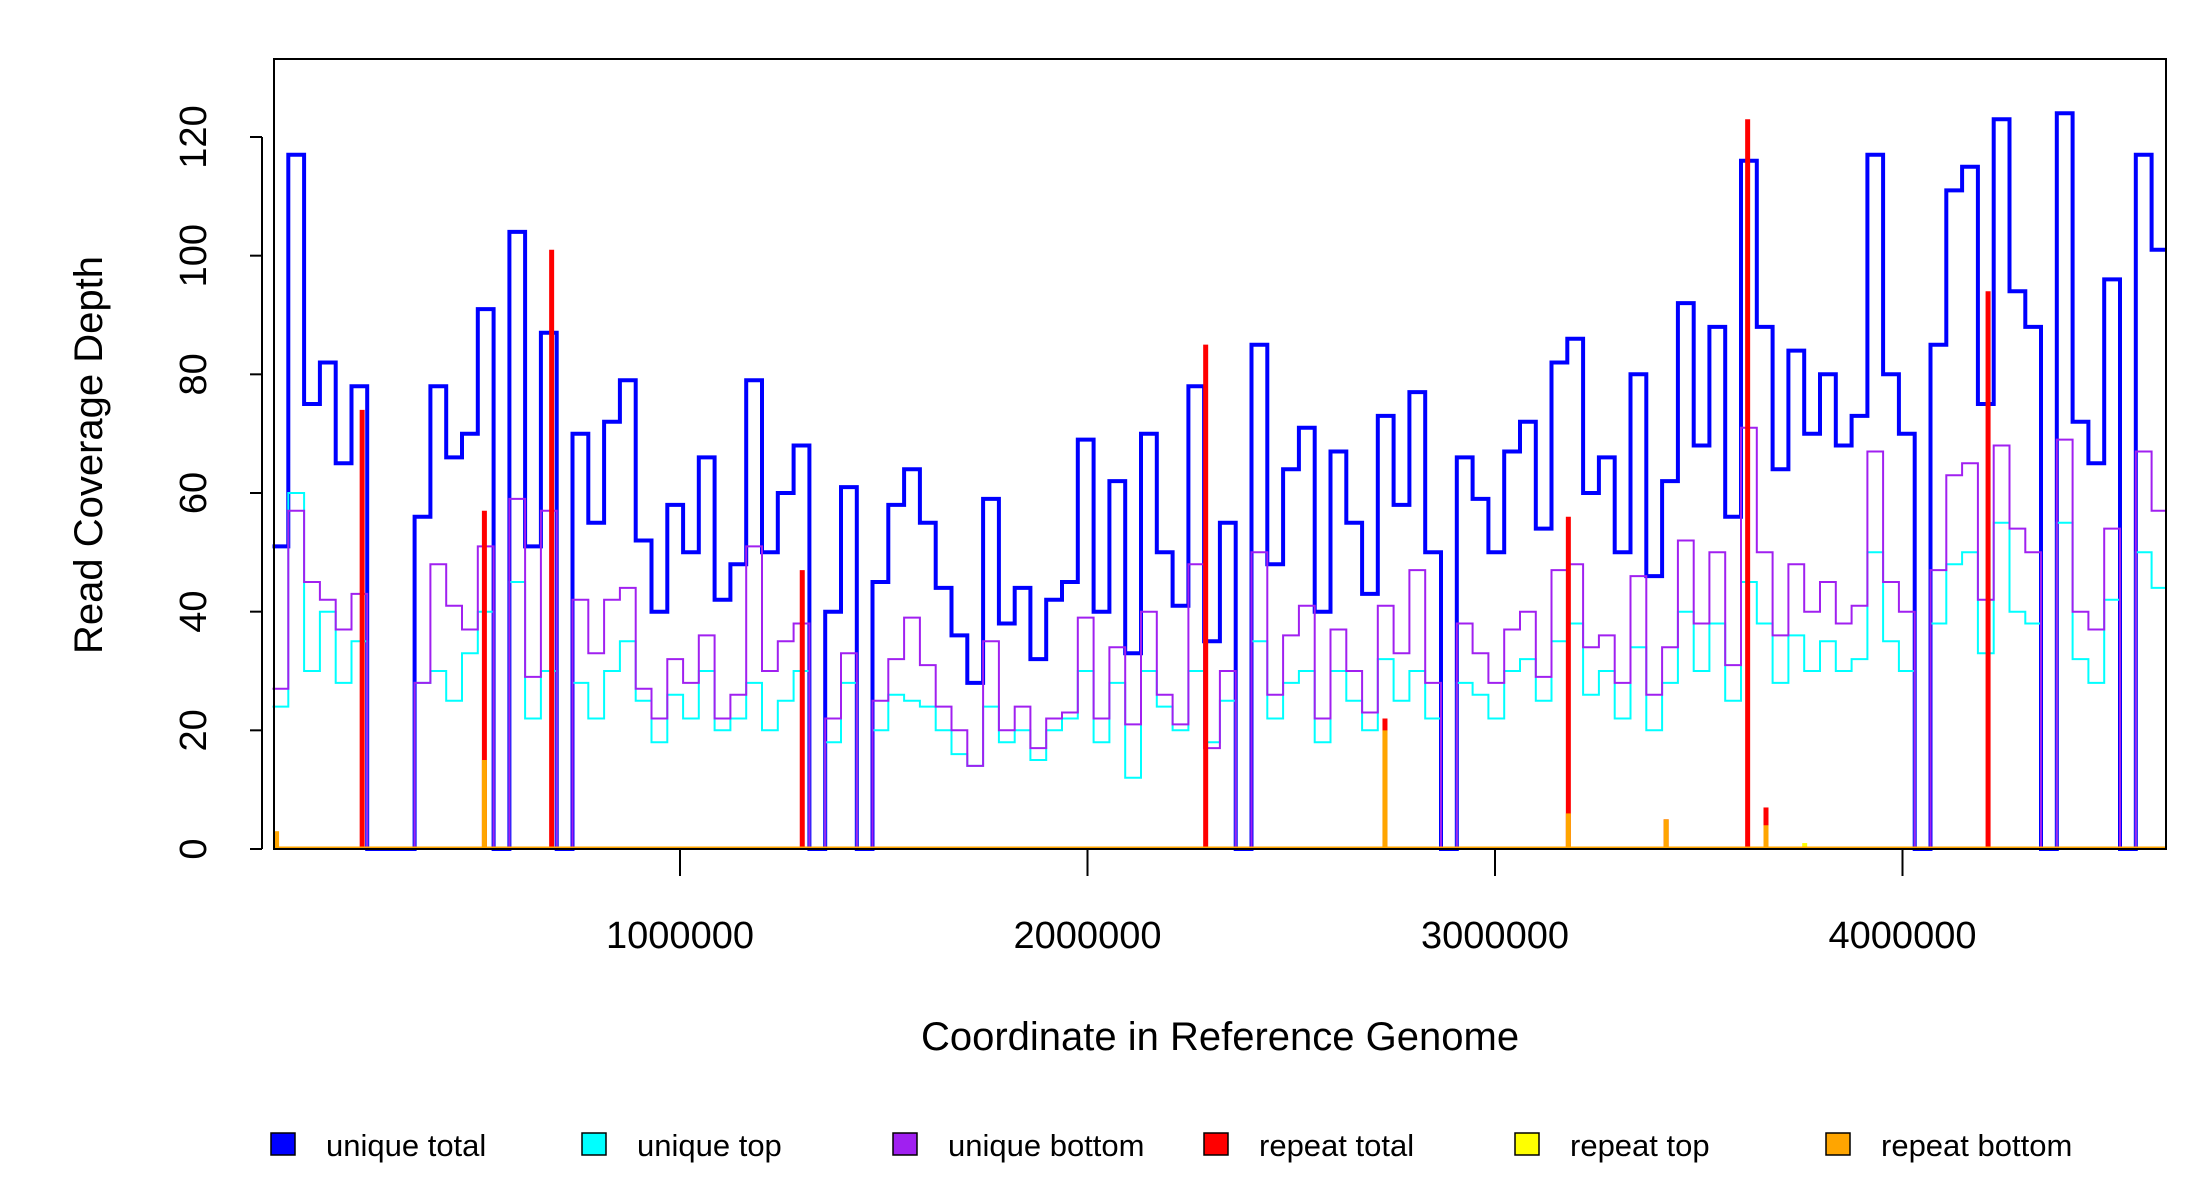 The height and width of the screenshot is (1200, 2200). What do you see at coordinates (194, 493) in the screenshot?
I see `y-tick-label: 60` at bounding box center [194, 493].